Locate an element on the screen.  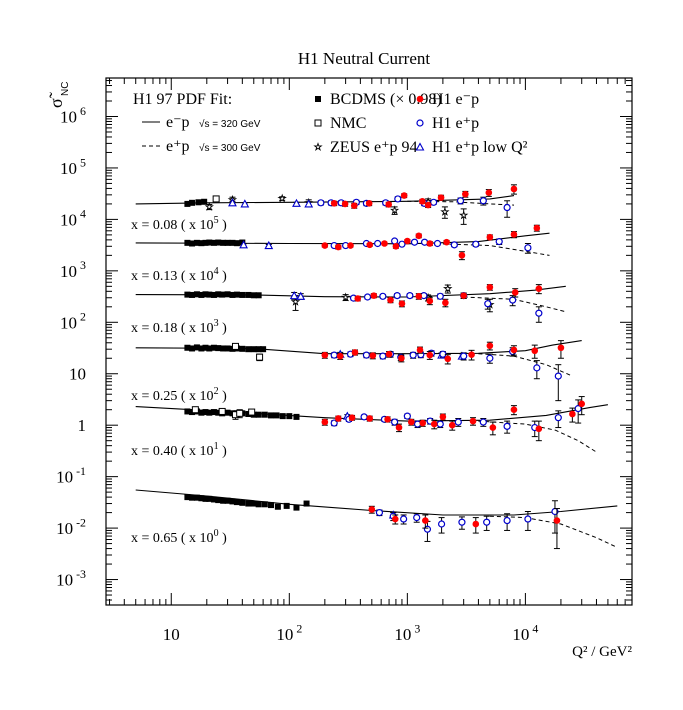
bin-label: x = 0.25 ( x 102 ) is located at coordinates (179, 395).